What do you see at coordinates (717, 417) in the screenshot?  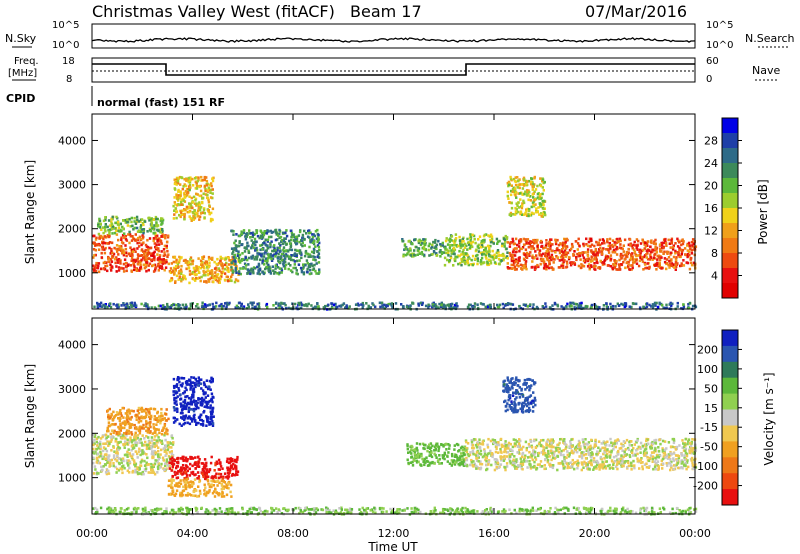 I see `velocity-colorbar: 200 100 50 15 -15 -50 -100 -200` at bounding box center [717, 417].